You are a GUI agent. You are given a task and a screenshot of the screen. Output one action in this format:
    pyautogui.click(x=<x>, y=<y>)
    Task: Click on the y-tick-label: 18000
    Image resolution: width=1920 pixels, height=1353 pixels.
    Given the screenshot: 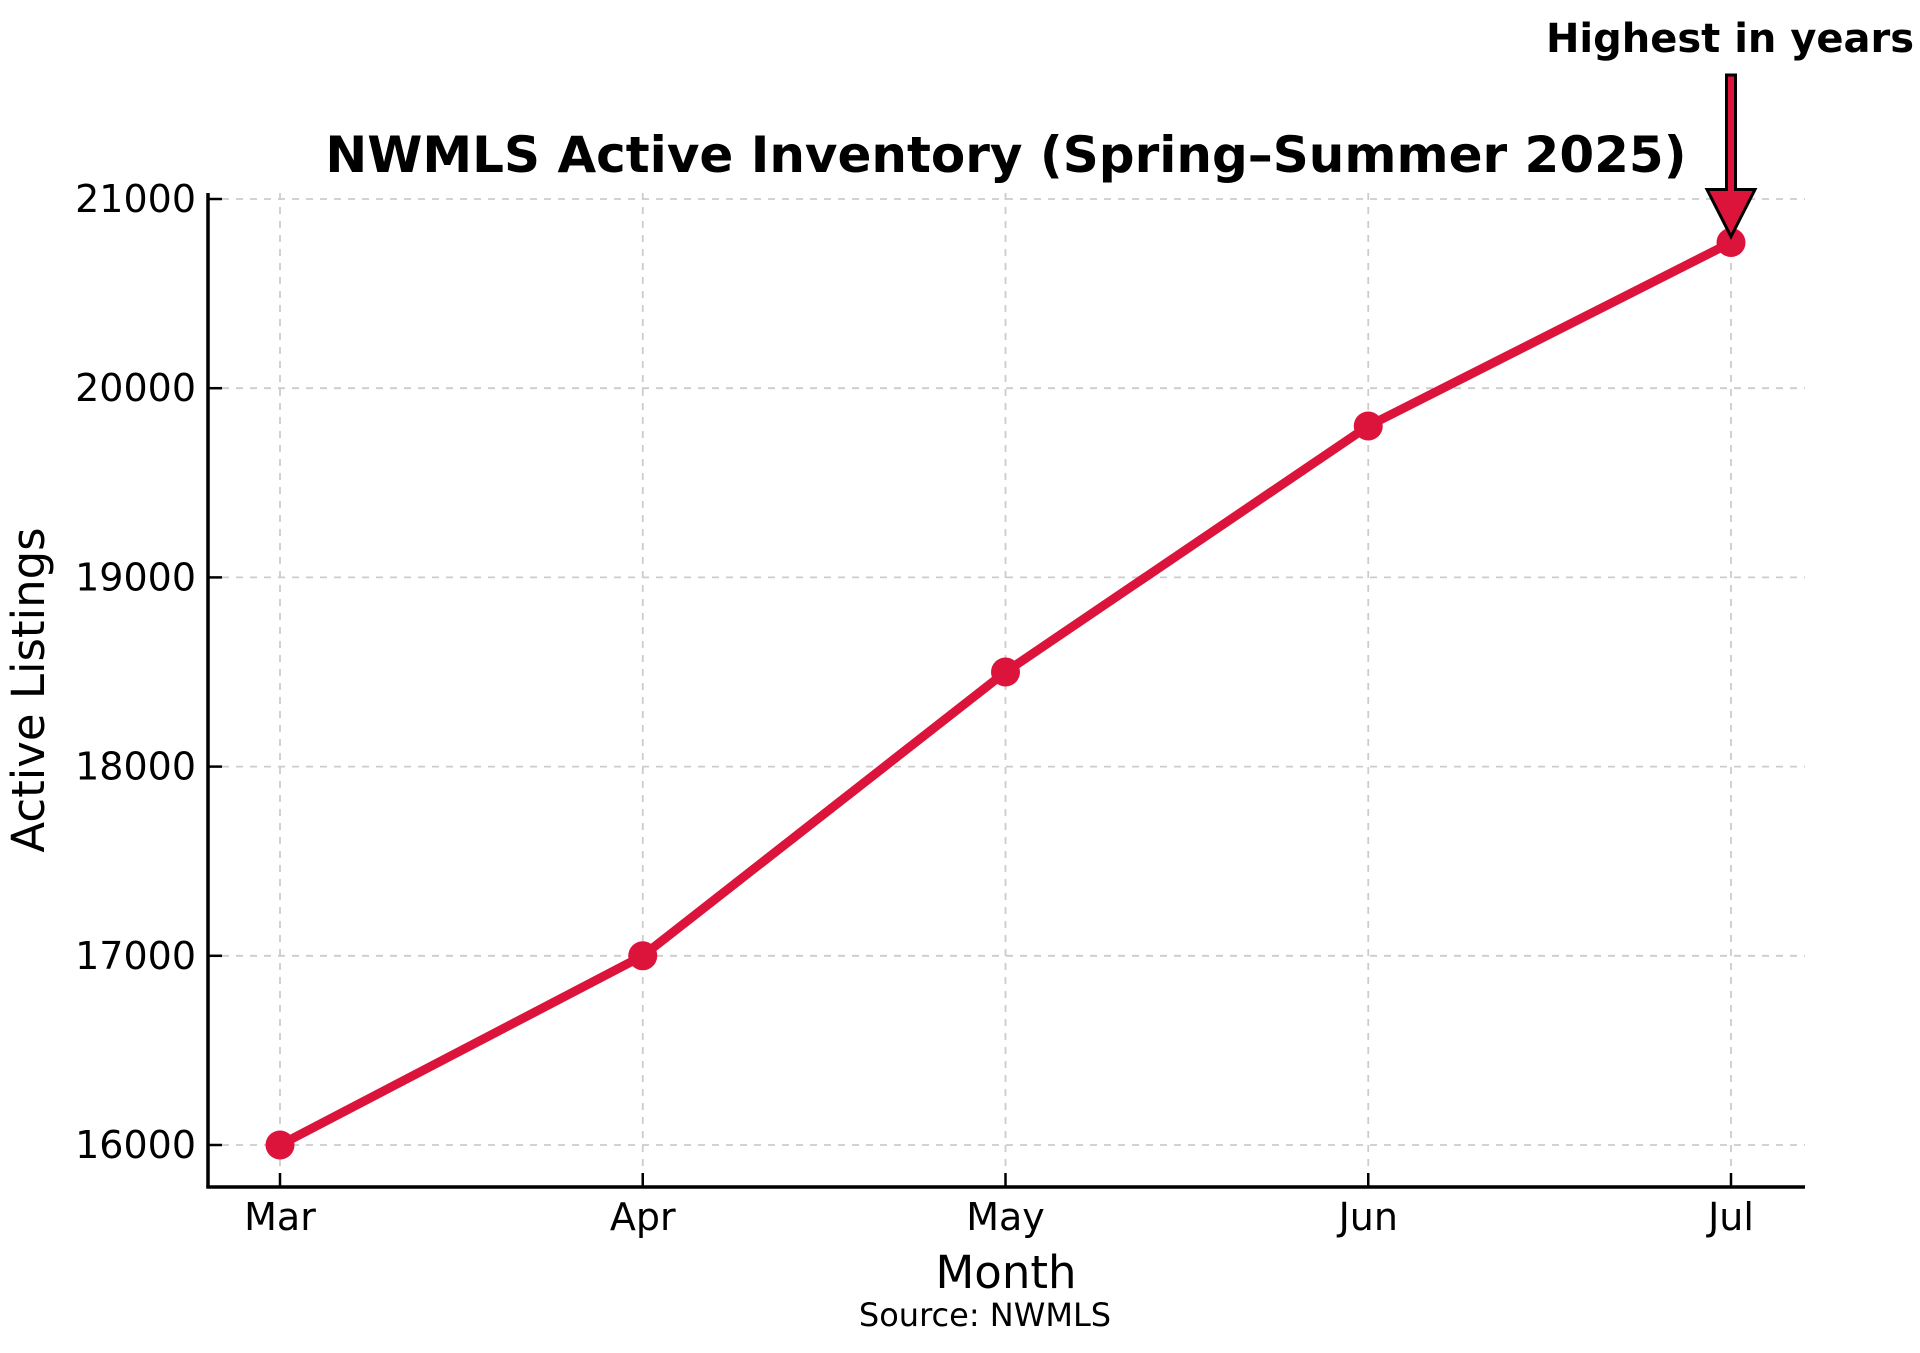 What is the action you would take?
    pyautogui.click(x=135, y=767)
    